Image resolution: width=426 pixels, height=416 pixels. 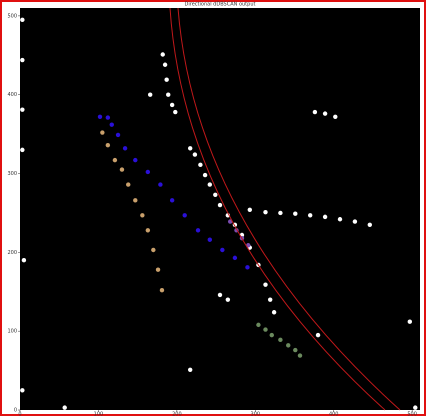 What do you see at coordinates (334, 414) in the screenshot?
I see `x-tick-label: 400` at bounding box center [334, 414].